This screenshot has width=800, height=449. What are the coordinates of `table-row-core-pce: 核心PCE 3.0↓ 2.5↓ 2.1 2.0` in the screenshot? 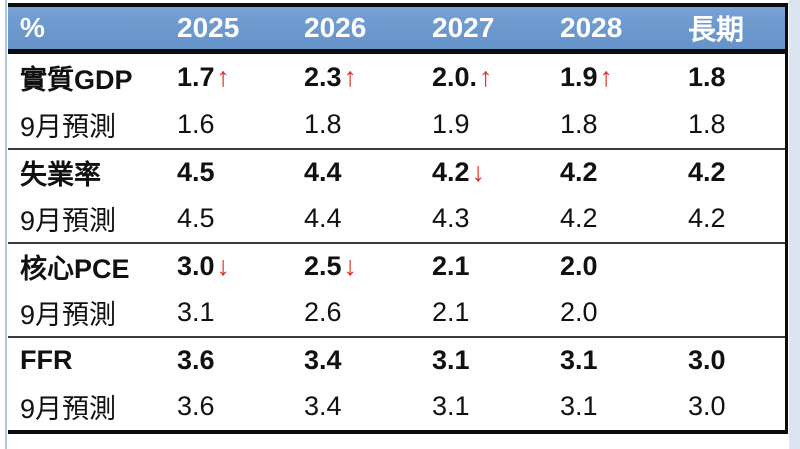 It's located at (396, 265).